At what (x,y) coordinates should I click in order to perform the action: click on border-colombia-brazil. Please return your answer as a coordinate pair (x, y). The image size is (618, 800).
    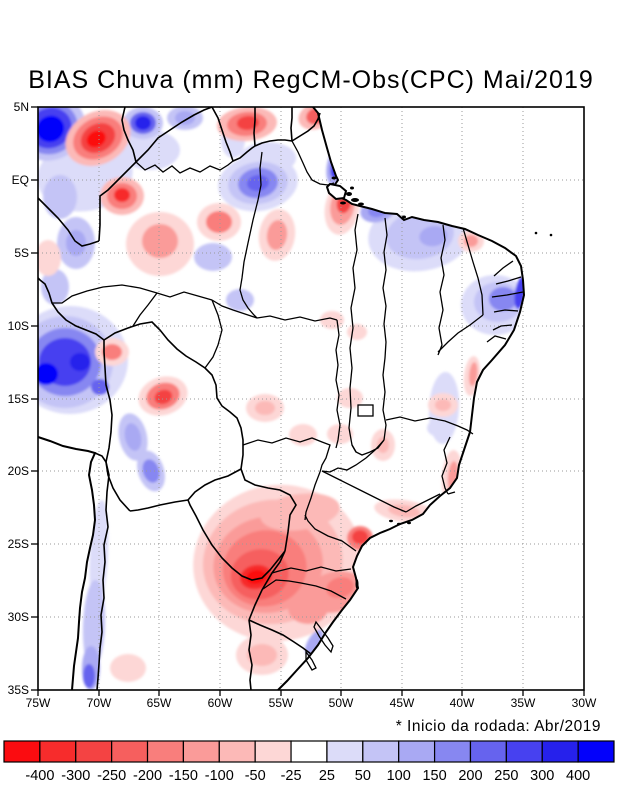
    Looking at the image, I should click on (117, 201).